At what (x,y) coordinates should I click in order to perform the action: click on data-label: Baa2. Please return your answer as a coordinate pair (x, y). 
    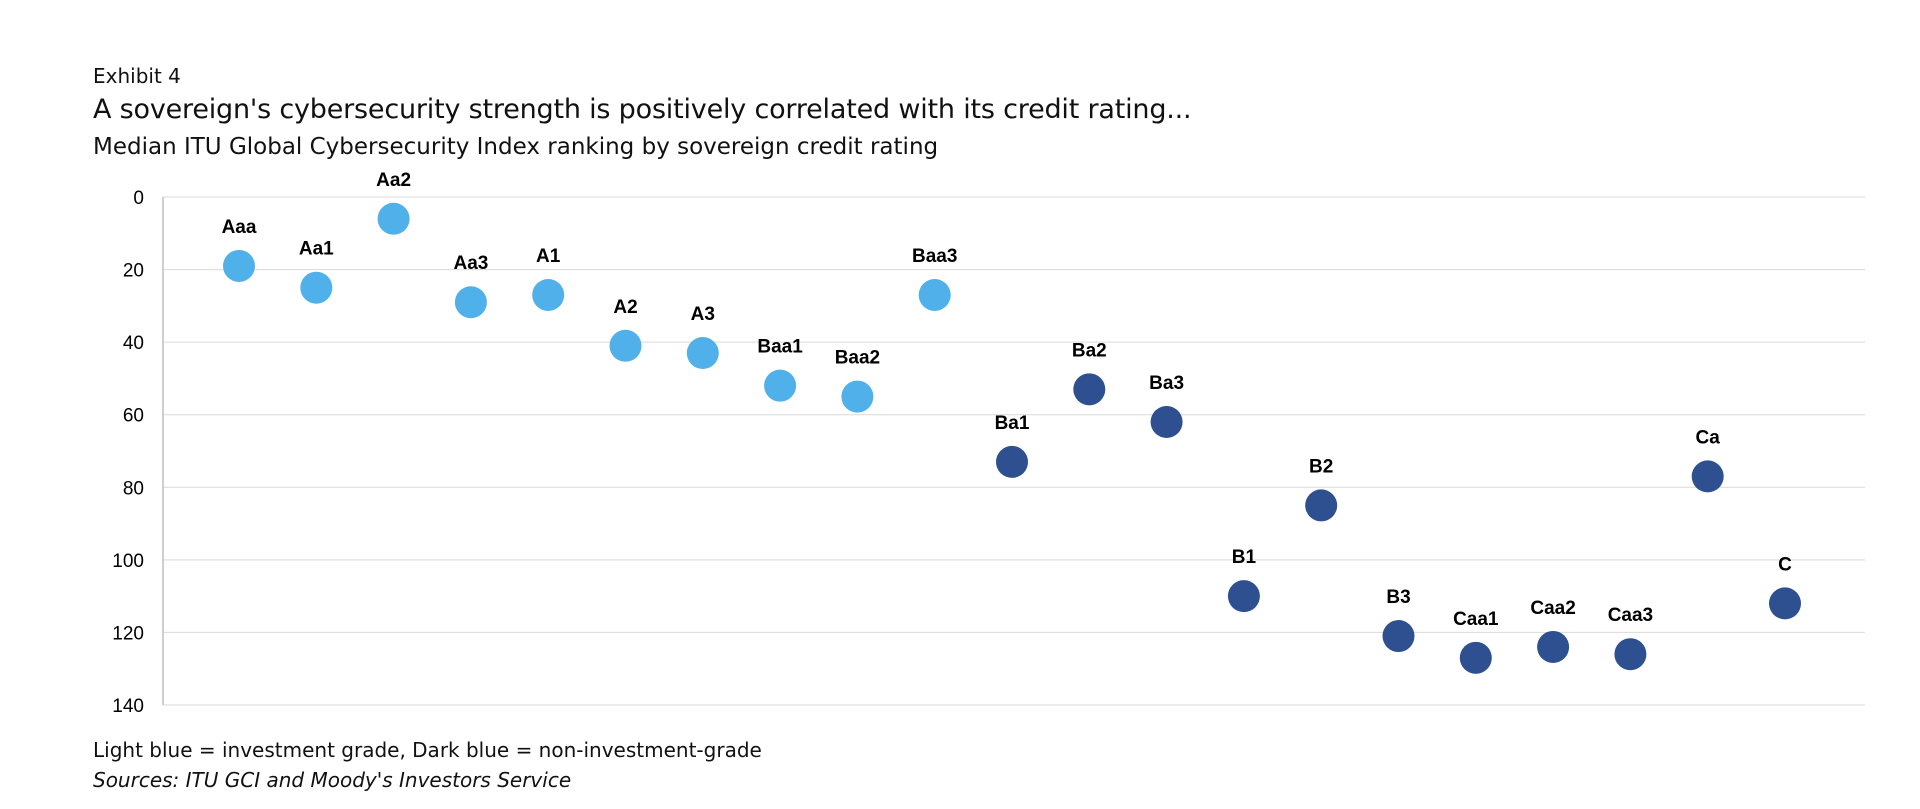
    Looking at the image, I should click on (857, 358).